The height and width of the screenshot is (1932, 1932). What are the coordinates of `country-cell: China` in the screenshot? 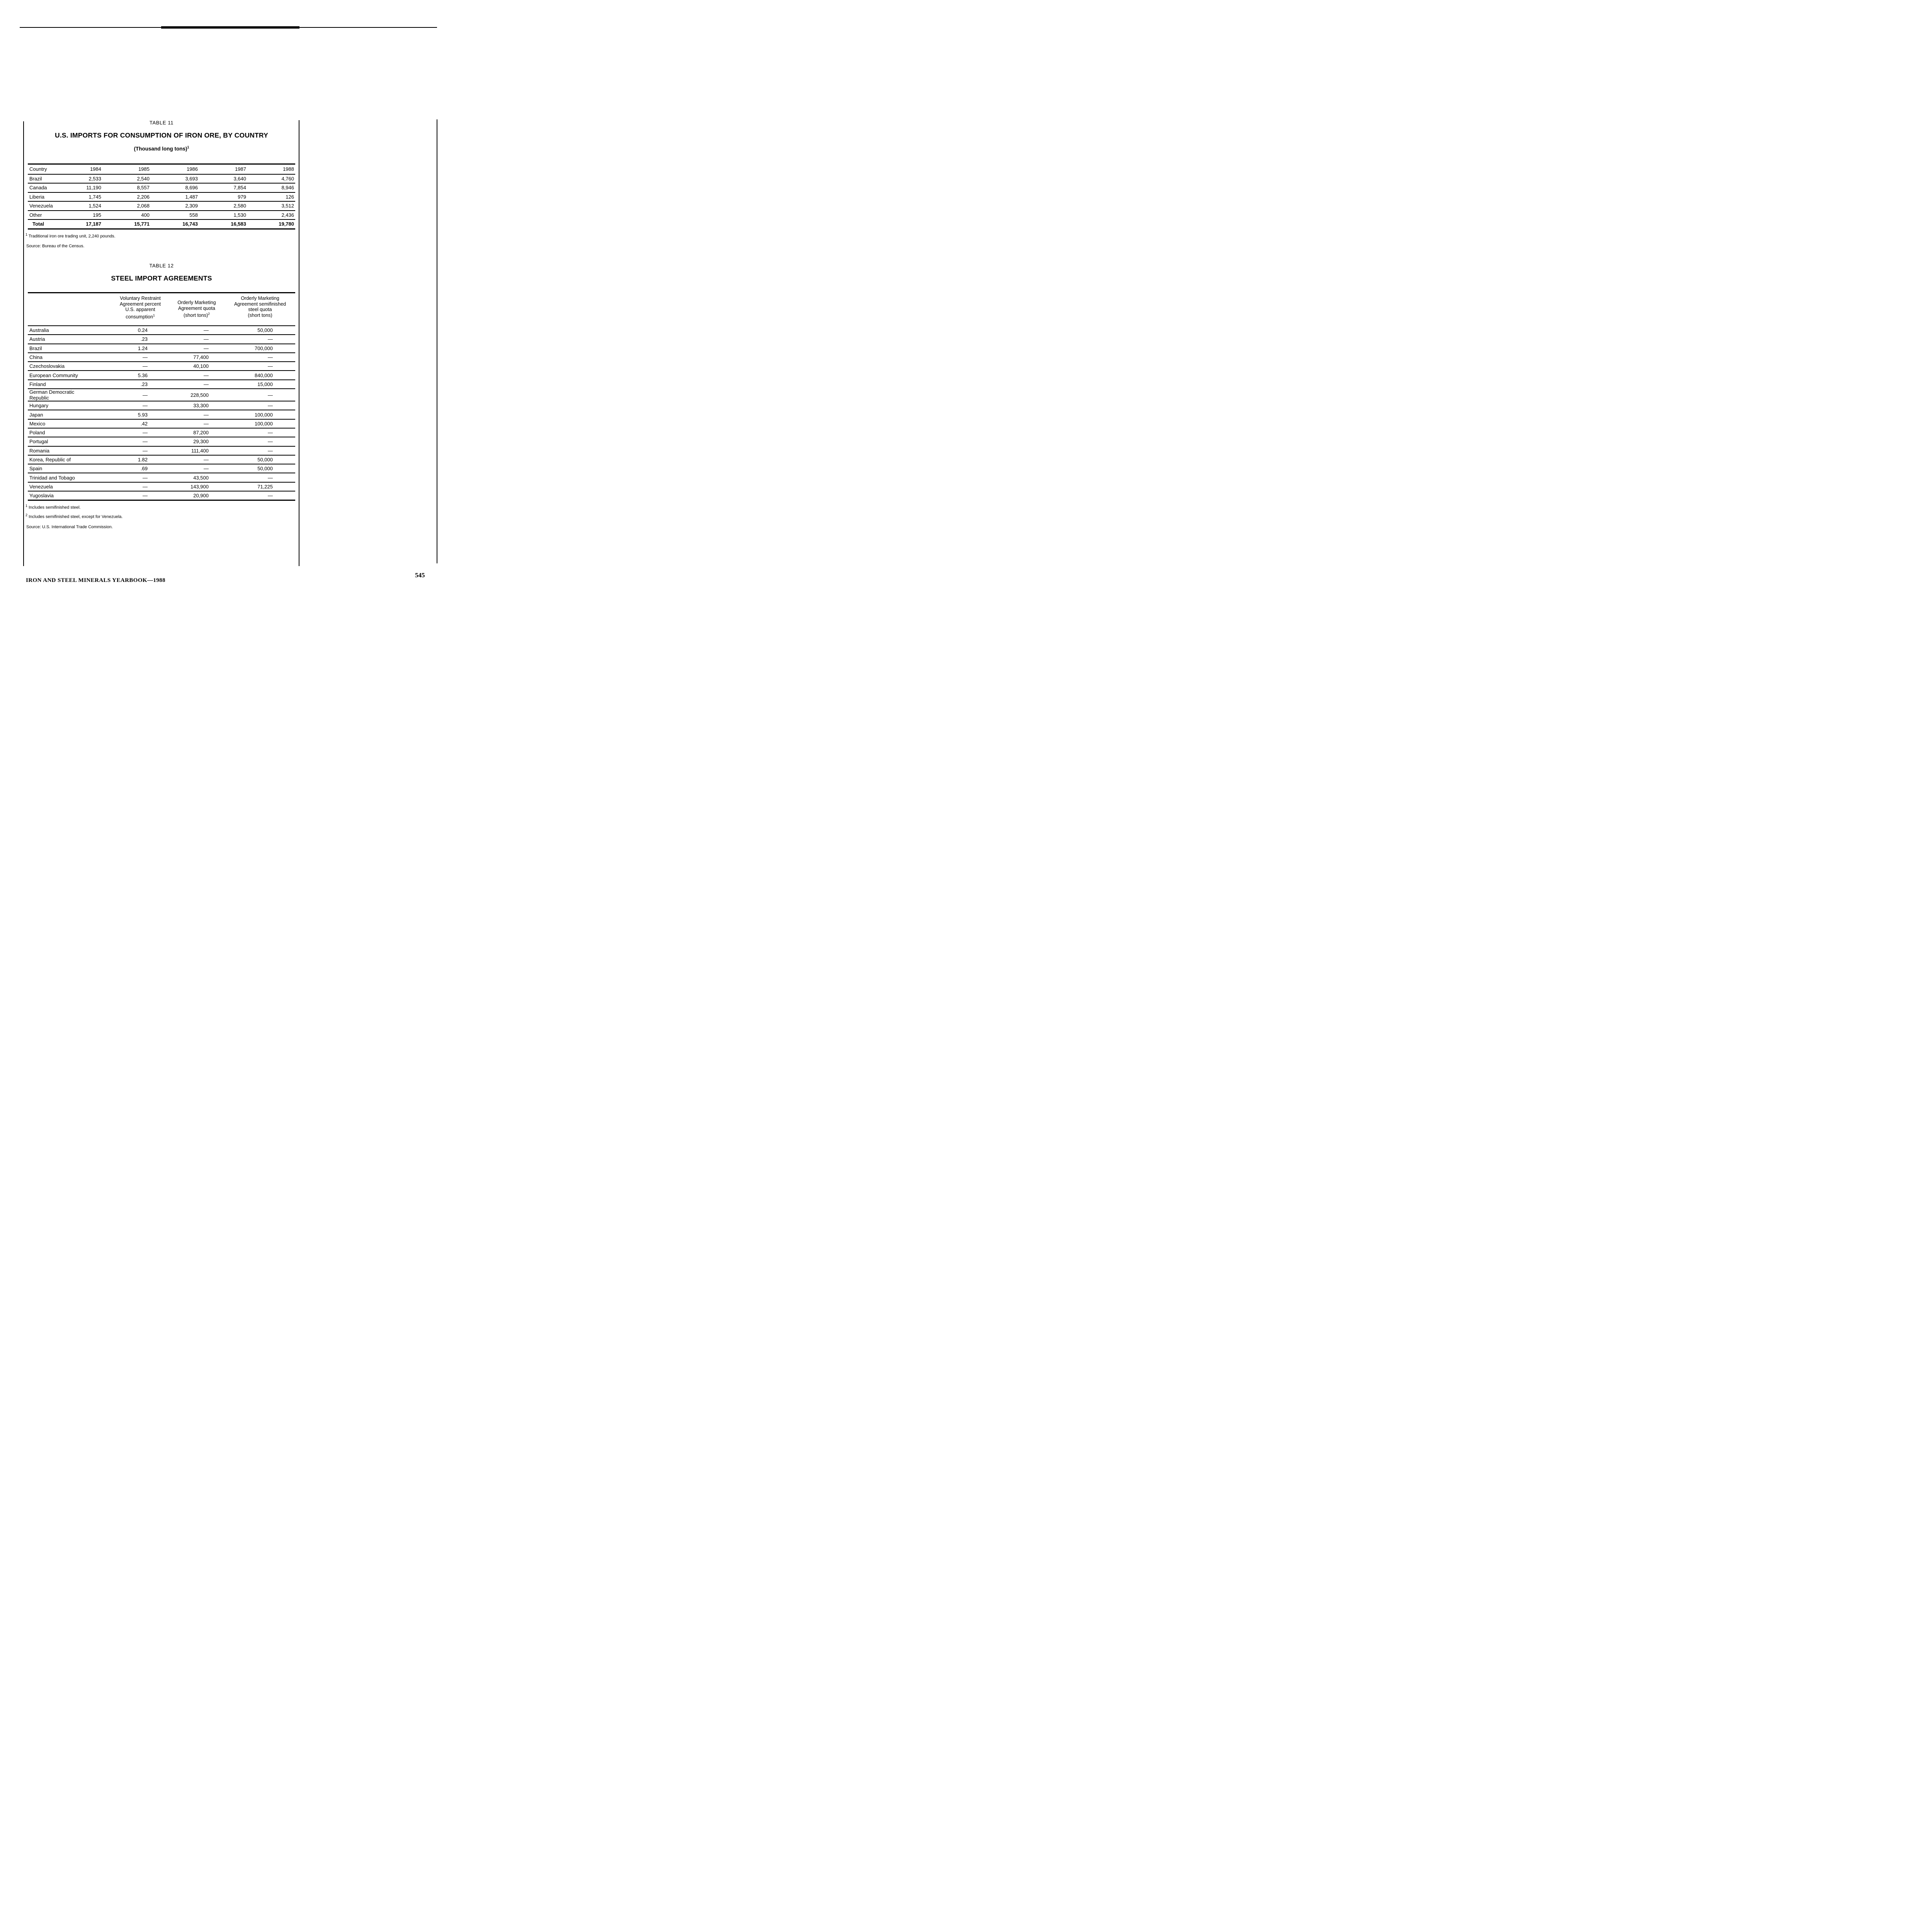 It's located at (61, 357).